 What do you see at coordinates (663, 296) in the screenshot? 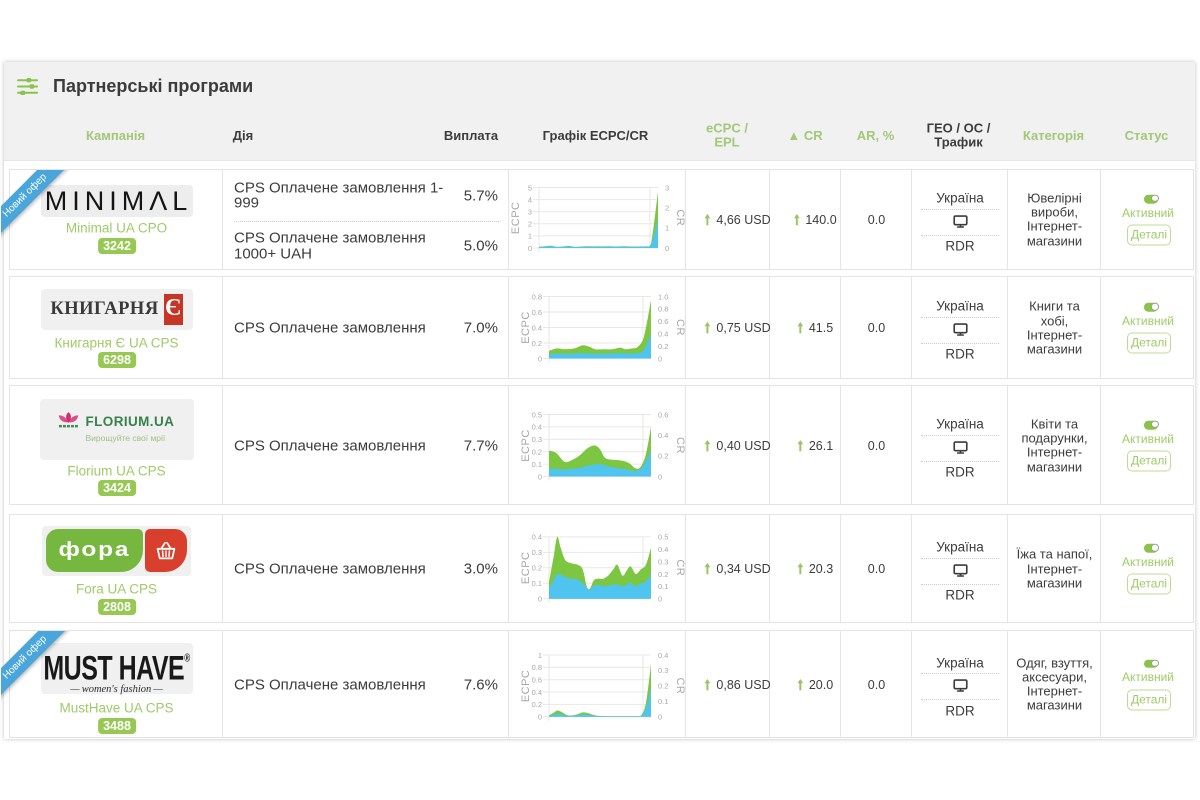
I see `svg-text: 1.0` at bounding box center [663, 296].